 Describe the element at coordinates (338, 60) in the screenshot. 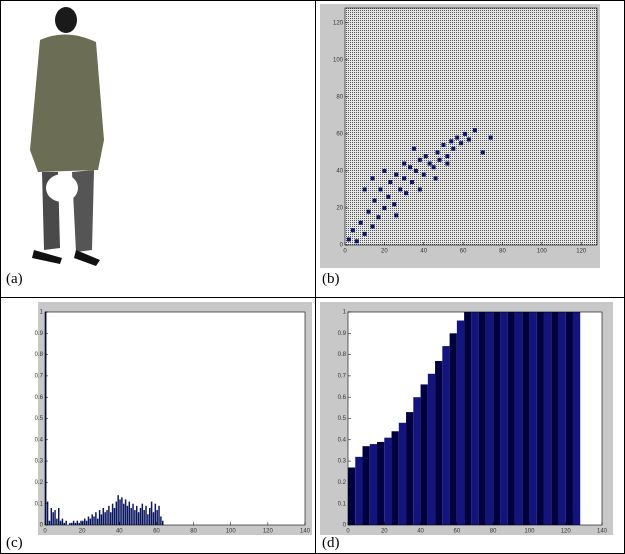

I see `y-tick-label: 100` at that location.